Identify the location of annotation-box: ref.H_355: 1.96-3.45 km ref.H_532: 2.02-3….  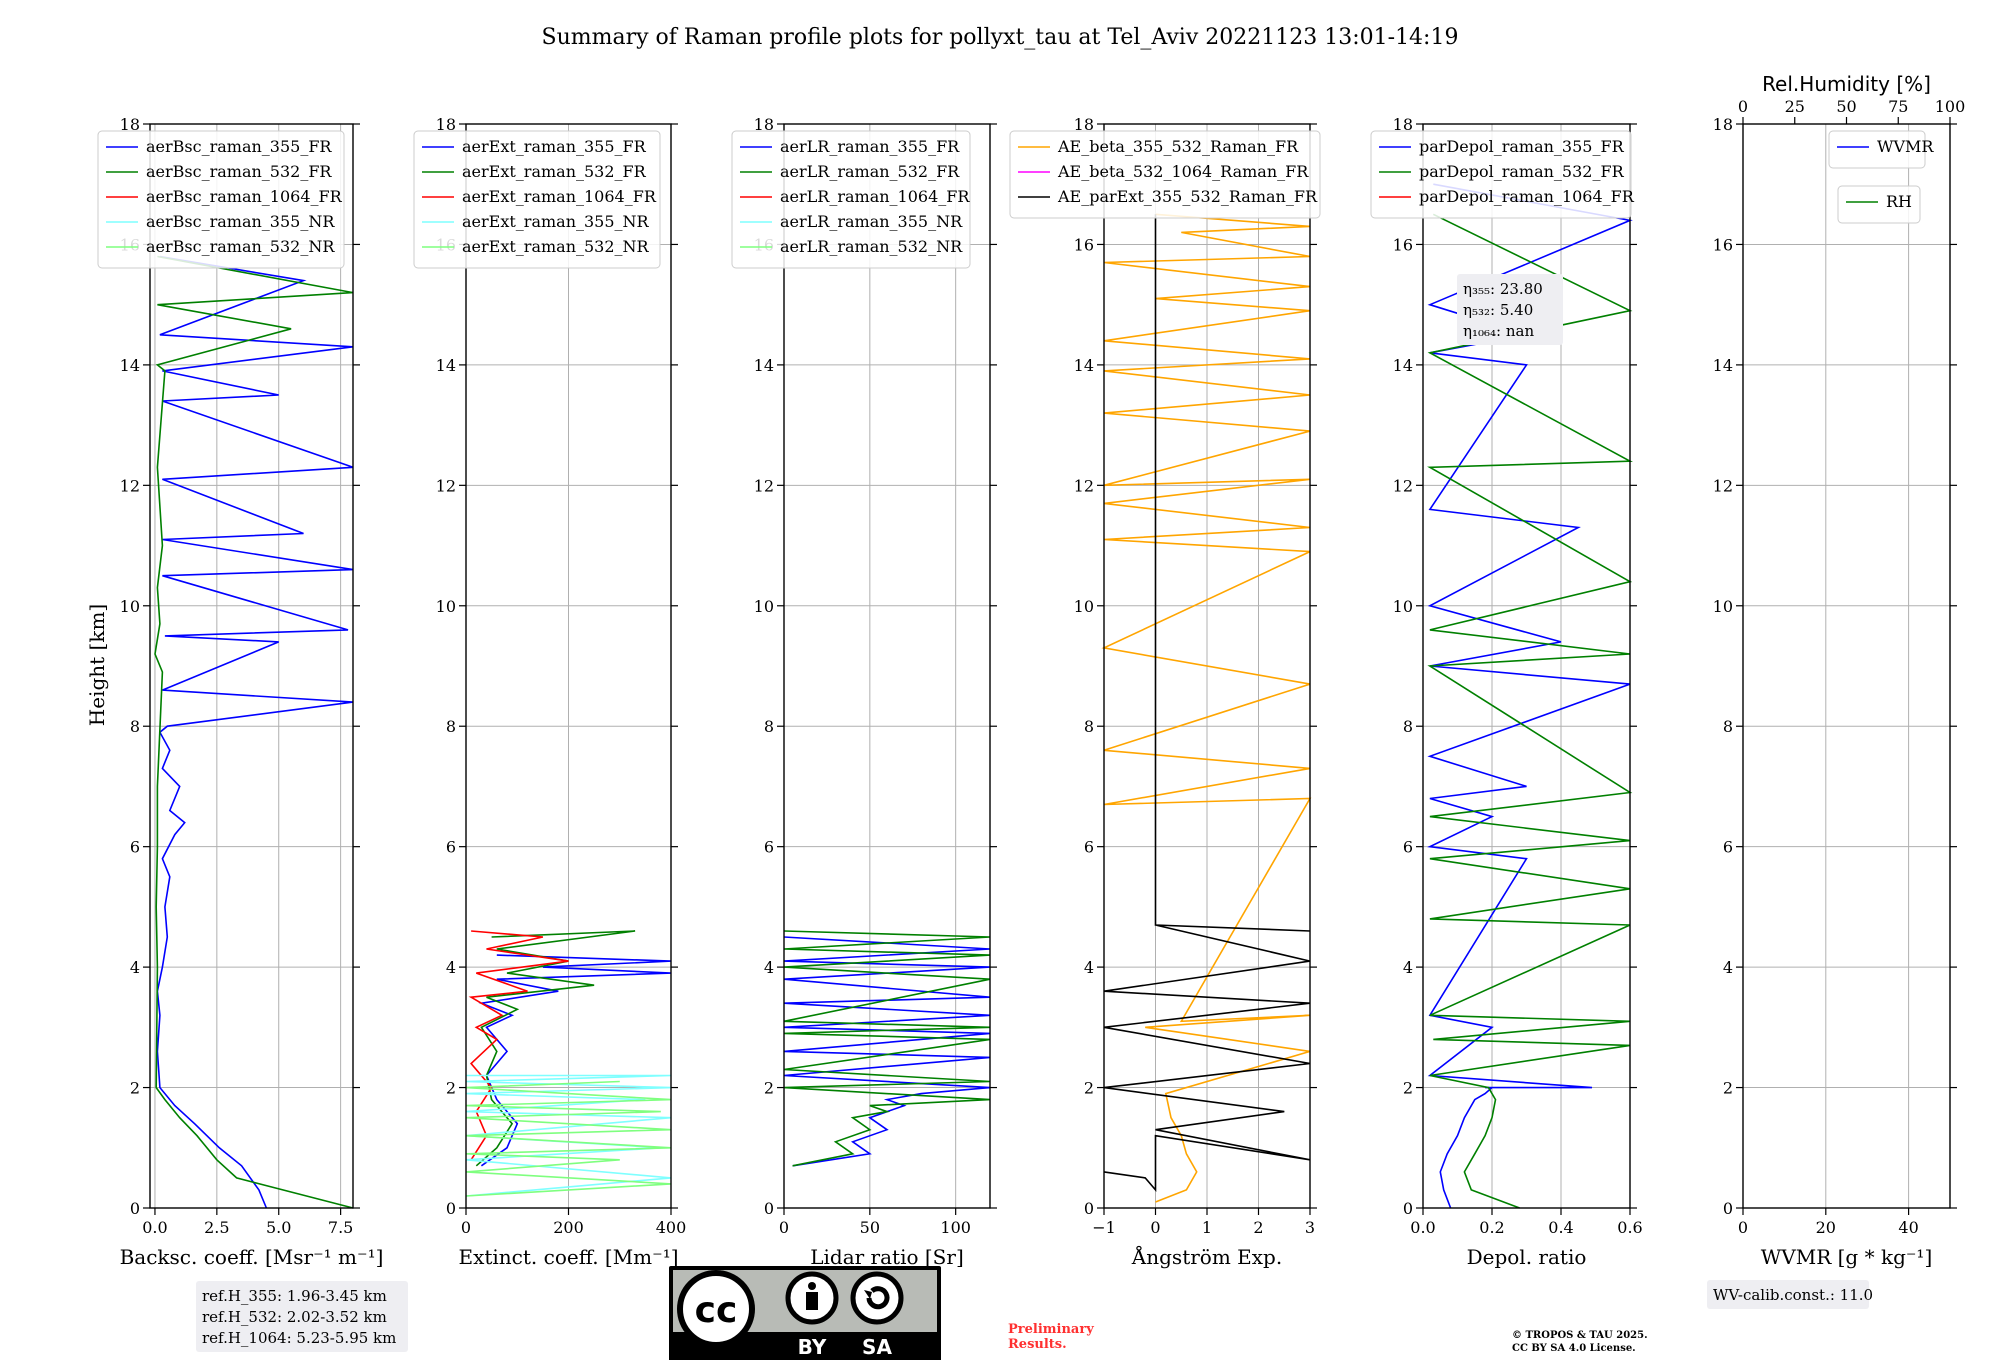
(302, 1316).